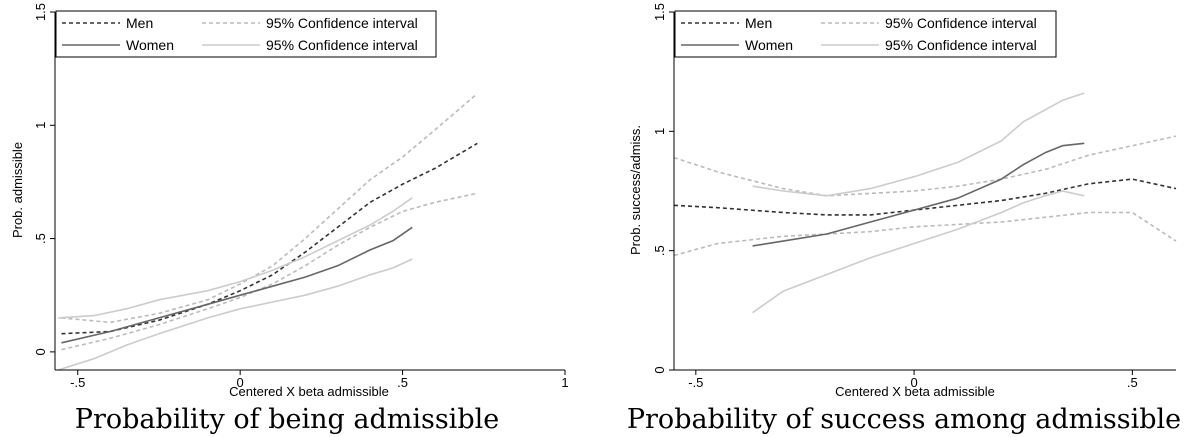 The image size is (1188, 437). I want to click on chart-admissible-caption: Probability of being admissible, so click(287, 419).